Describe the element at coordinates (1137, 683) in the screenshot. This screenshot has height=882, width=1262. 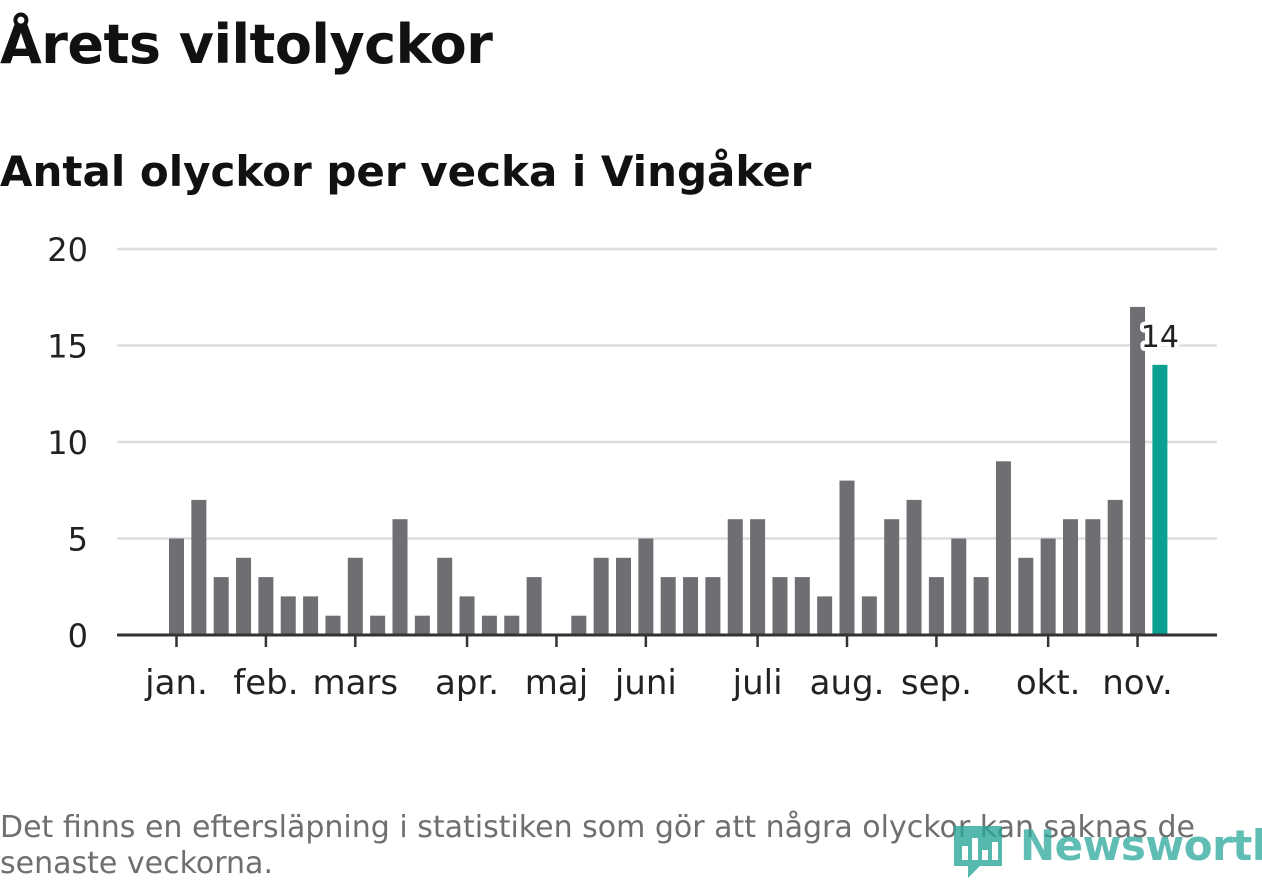
I see `x-tick-label: nov.` at that location.